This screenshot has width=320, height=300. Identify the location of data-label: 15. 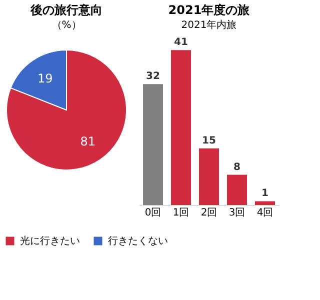
(209, 140).